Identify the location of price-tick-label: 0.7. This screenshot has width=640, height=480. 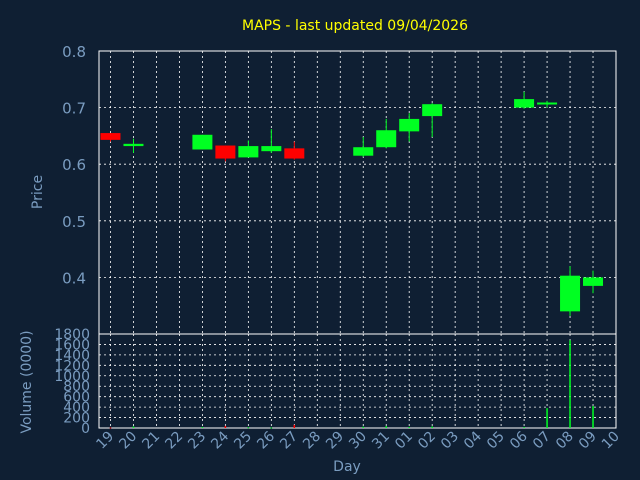
(74, 109).